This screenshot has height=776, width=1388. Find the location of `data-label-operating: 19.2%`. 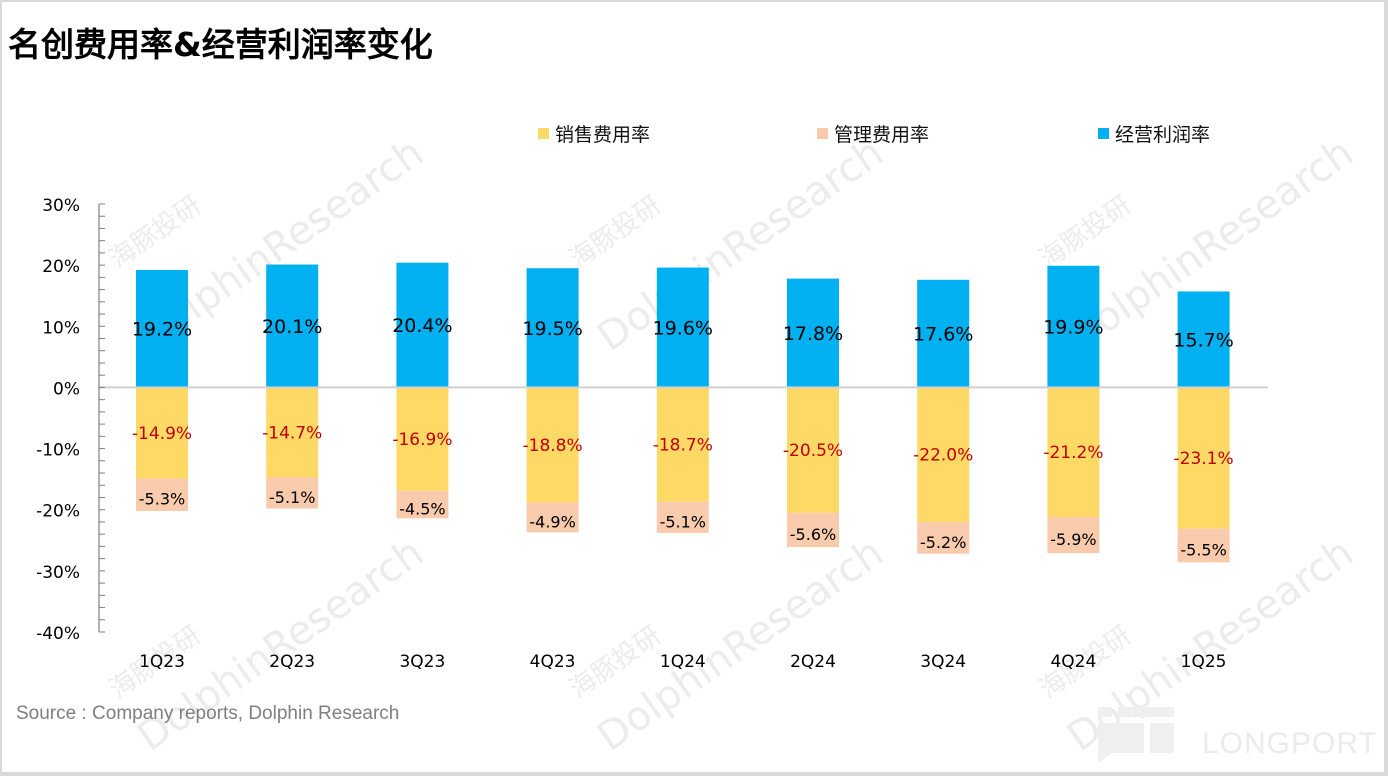

data-label-operating: 19.2% is located at coordinates (162, 330).